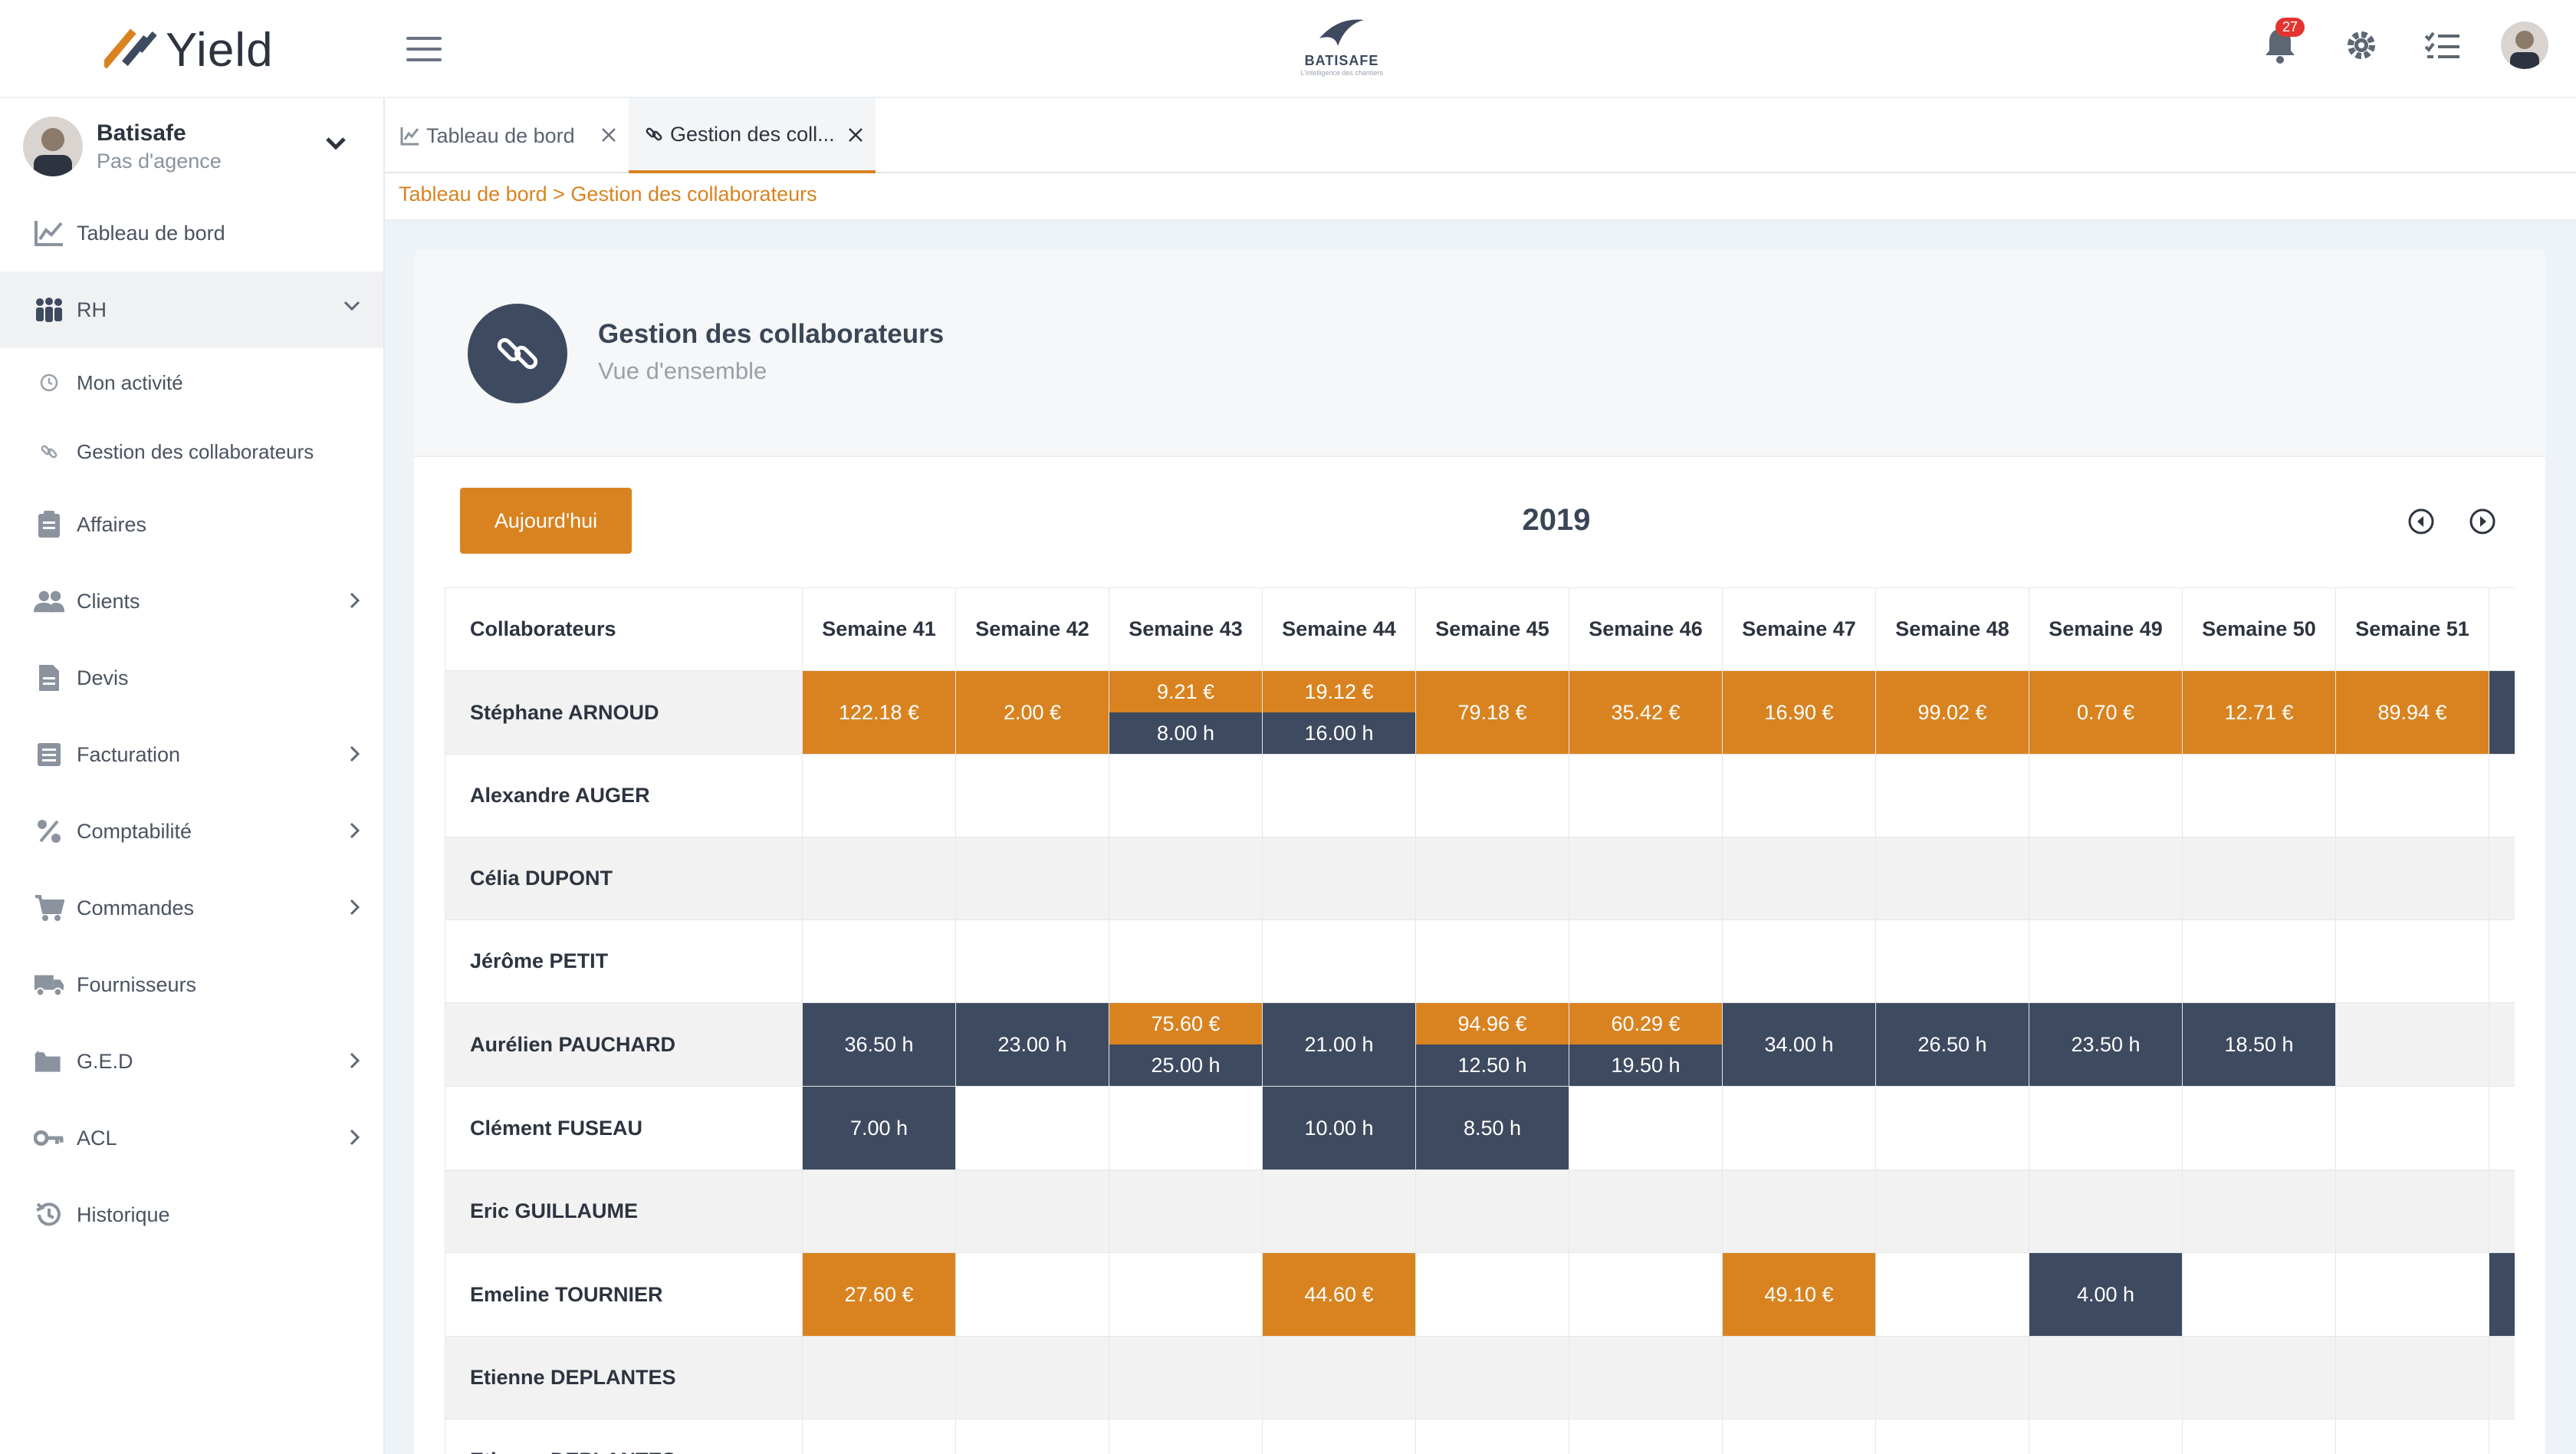 This screenshot has height=1454, width=2576. Describe the element at coordinates (879, 1128) in the screenshot. I see `week-cell: 7.00 h` at that location.